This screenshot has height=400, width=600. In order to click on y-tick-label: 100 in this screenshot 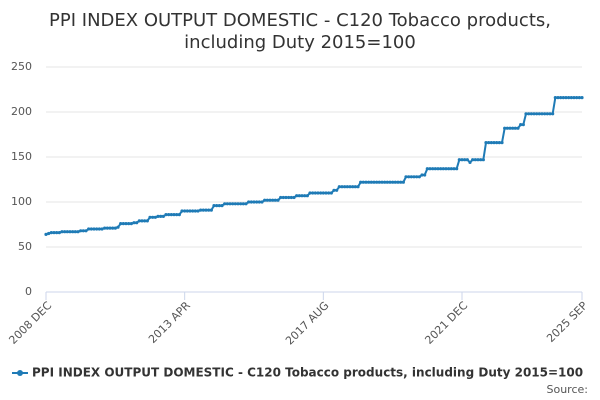, I will do `click(21, 201)`.